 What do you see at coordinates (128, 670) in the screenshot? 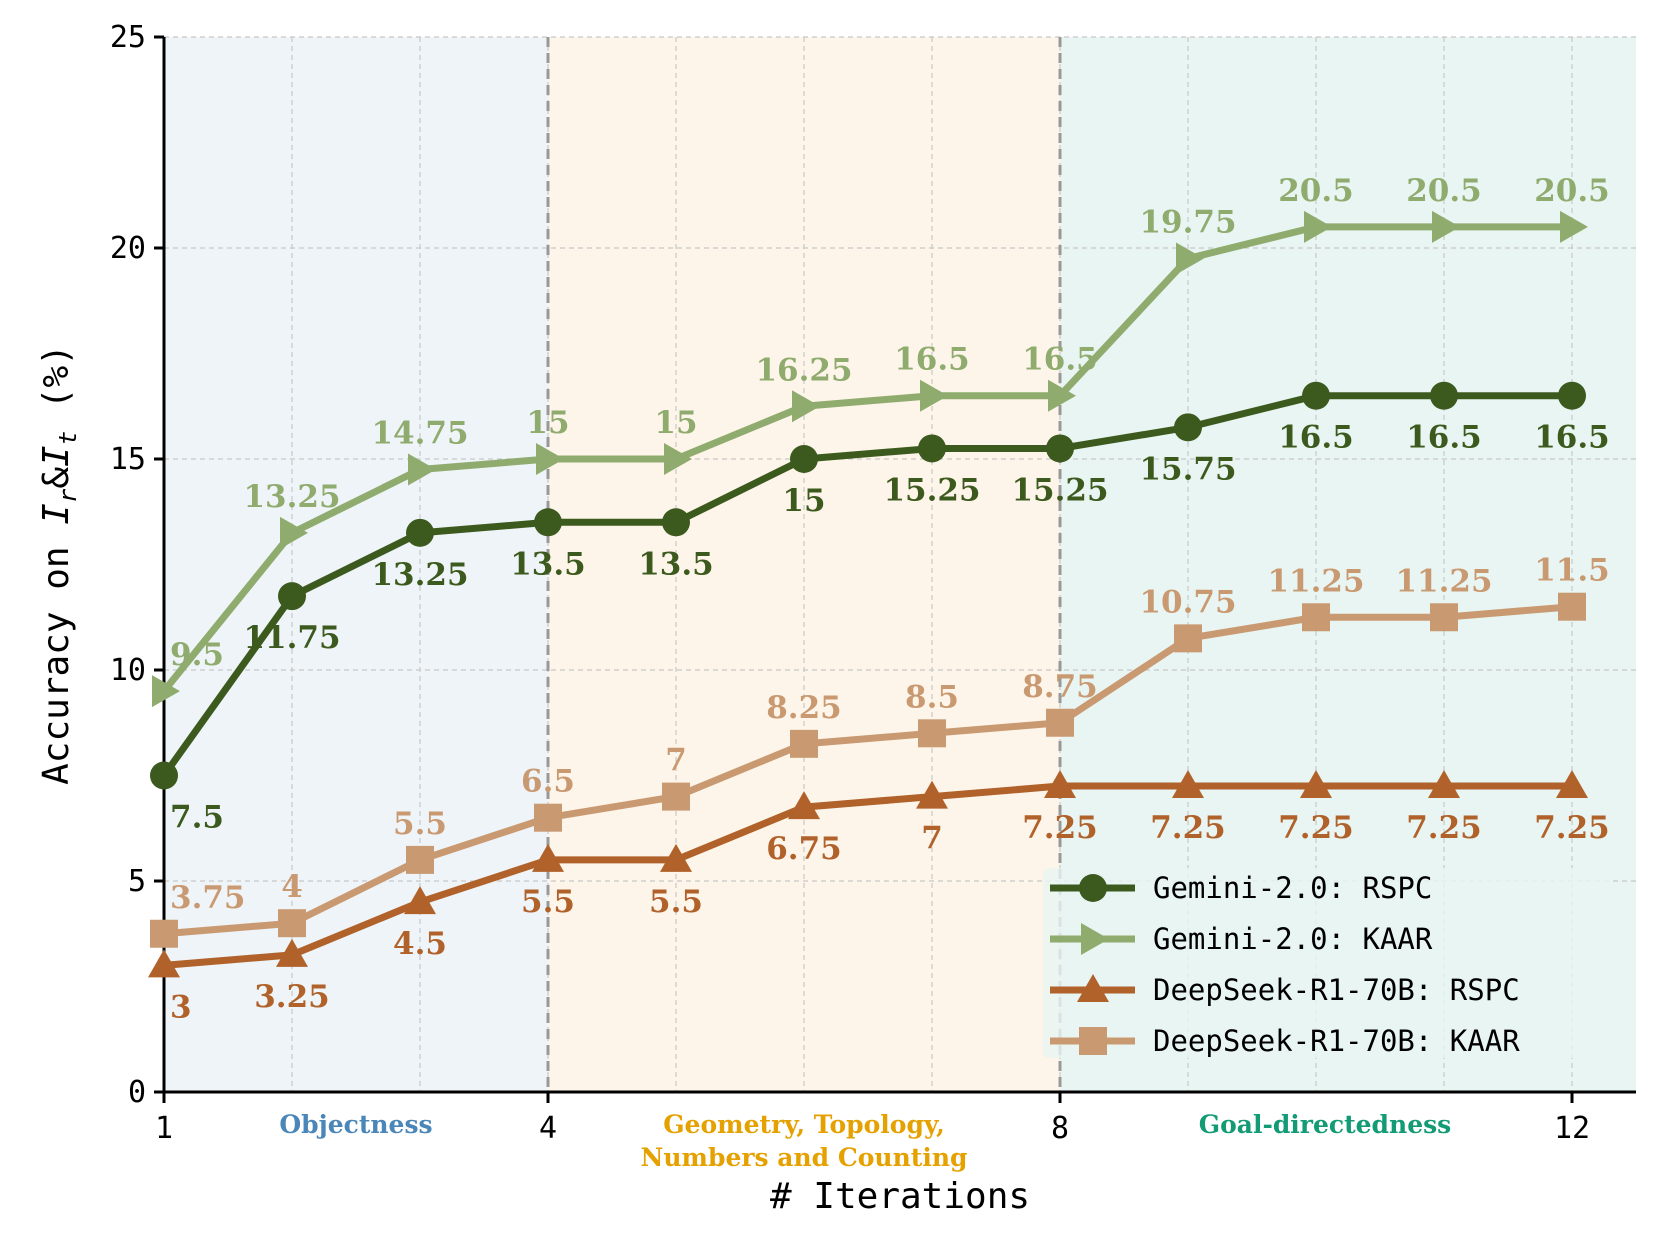
I see `y-tick-label: 10` at bounding box center [128, 670].